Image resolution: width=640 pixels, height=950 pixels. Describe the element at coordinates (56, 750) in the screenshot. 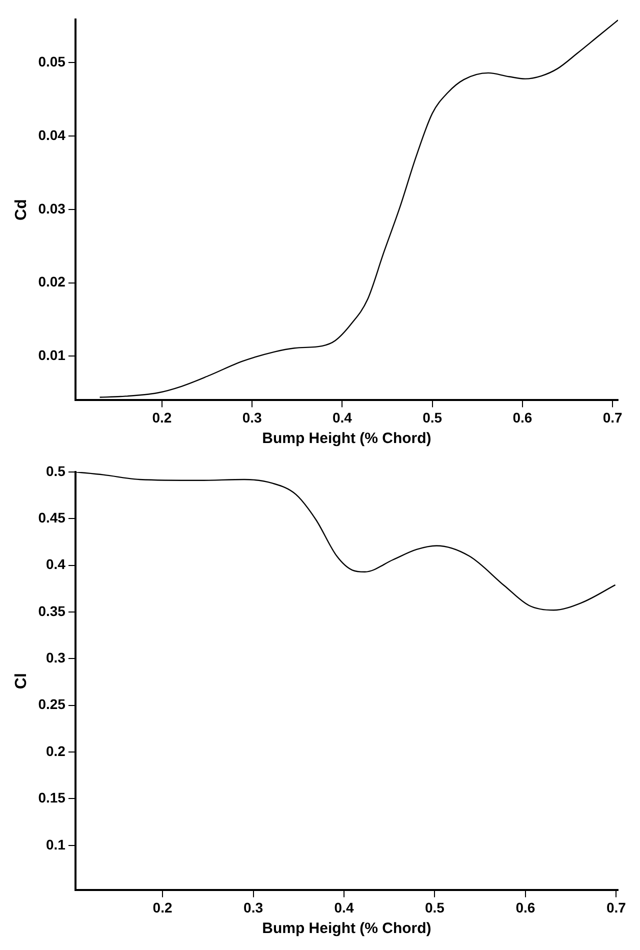

I see `y-tick-label: 0.2` at that location.